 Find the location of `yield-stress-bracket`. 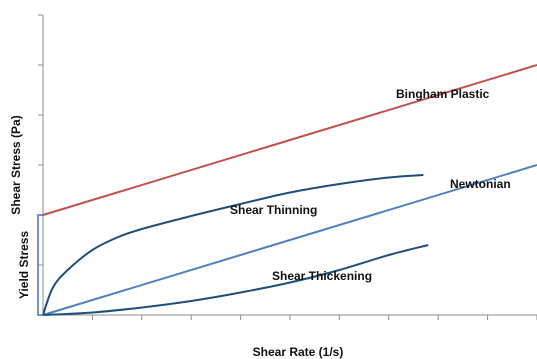

yield-stress-bracket is located at coordinates (40, 265).